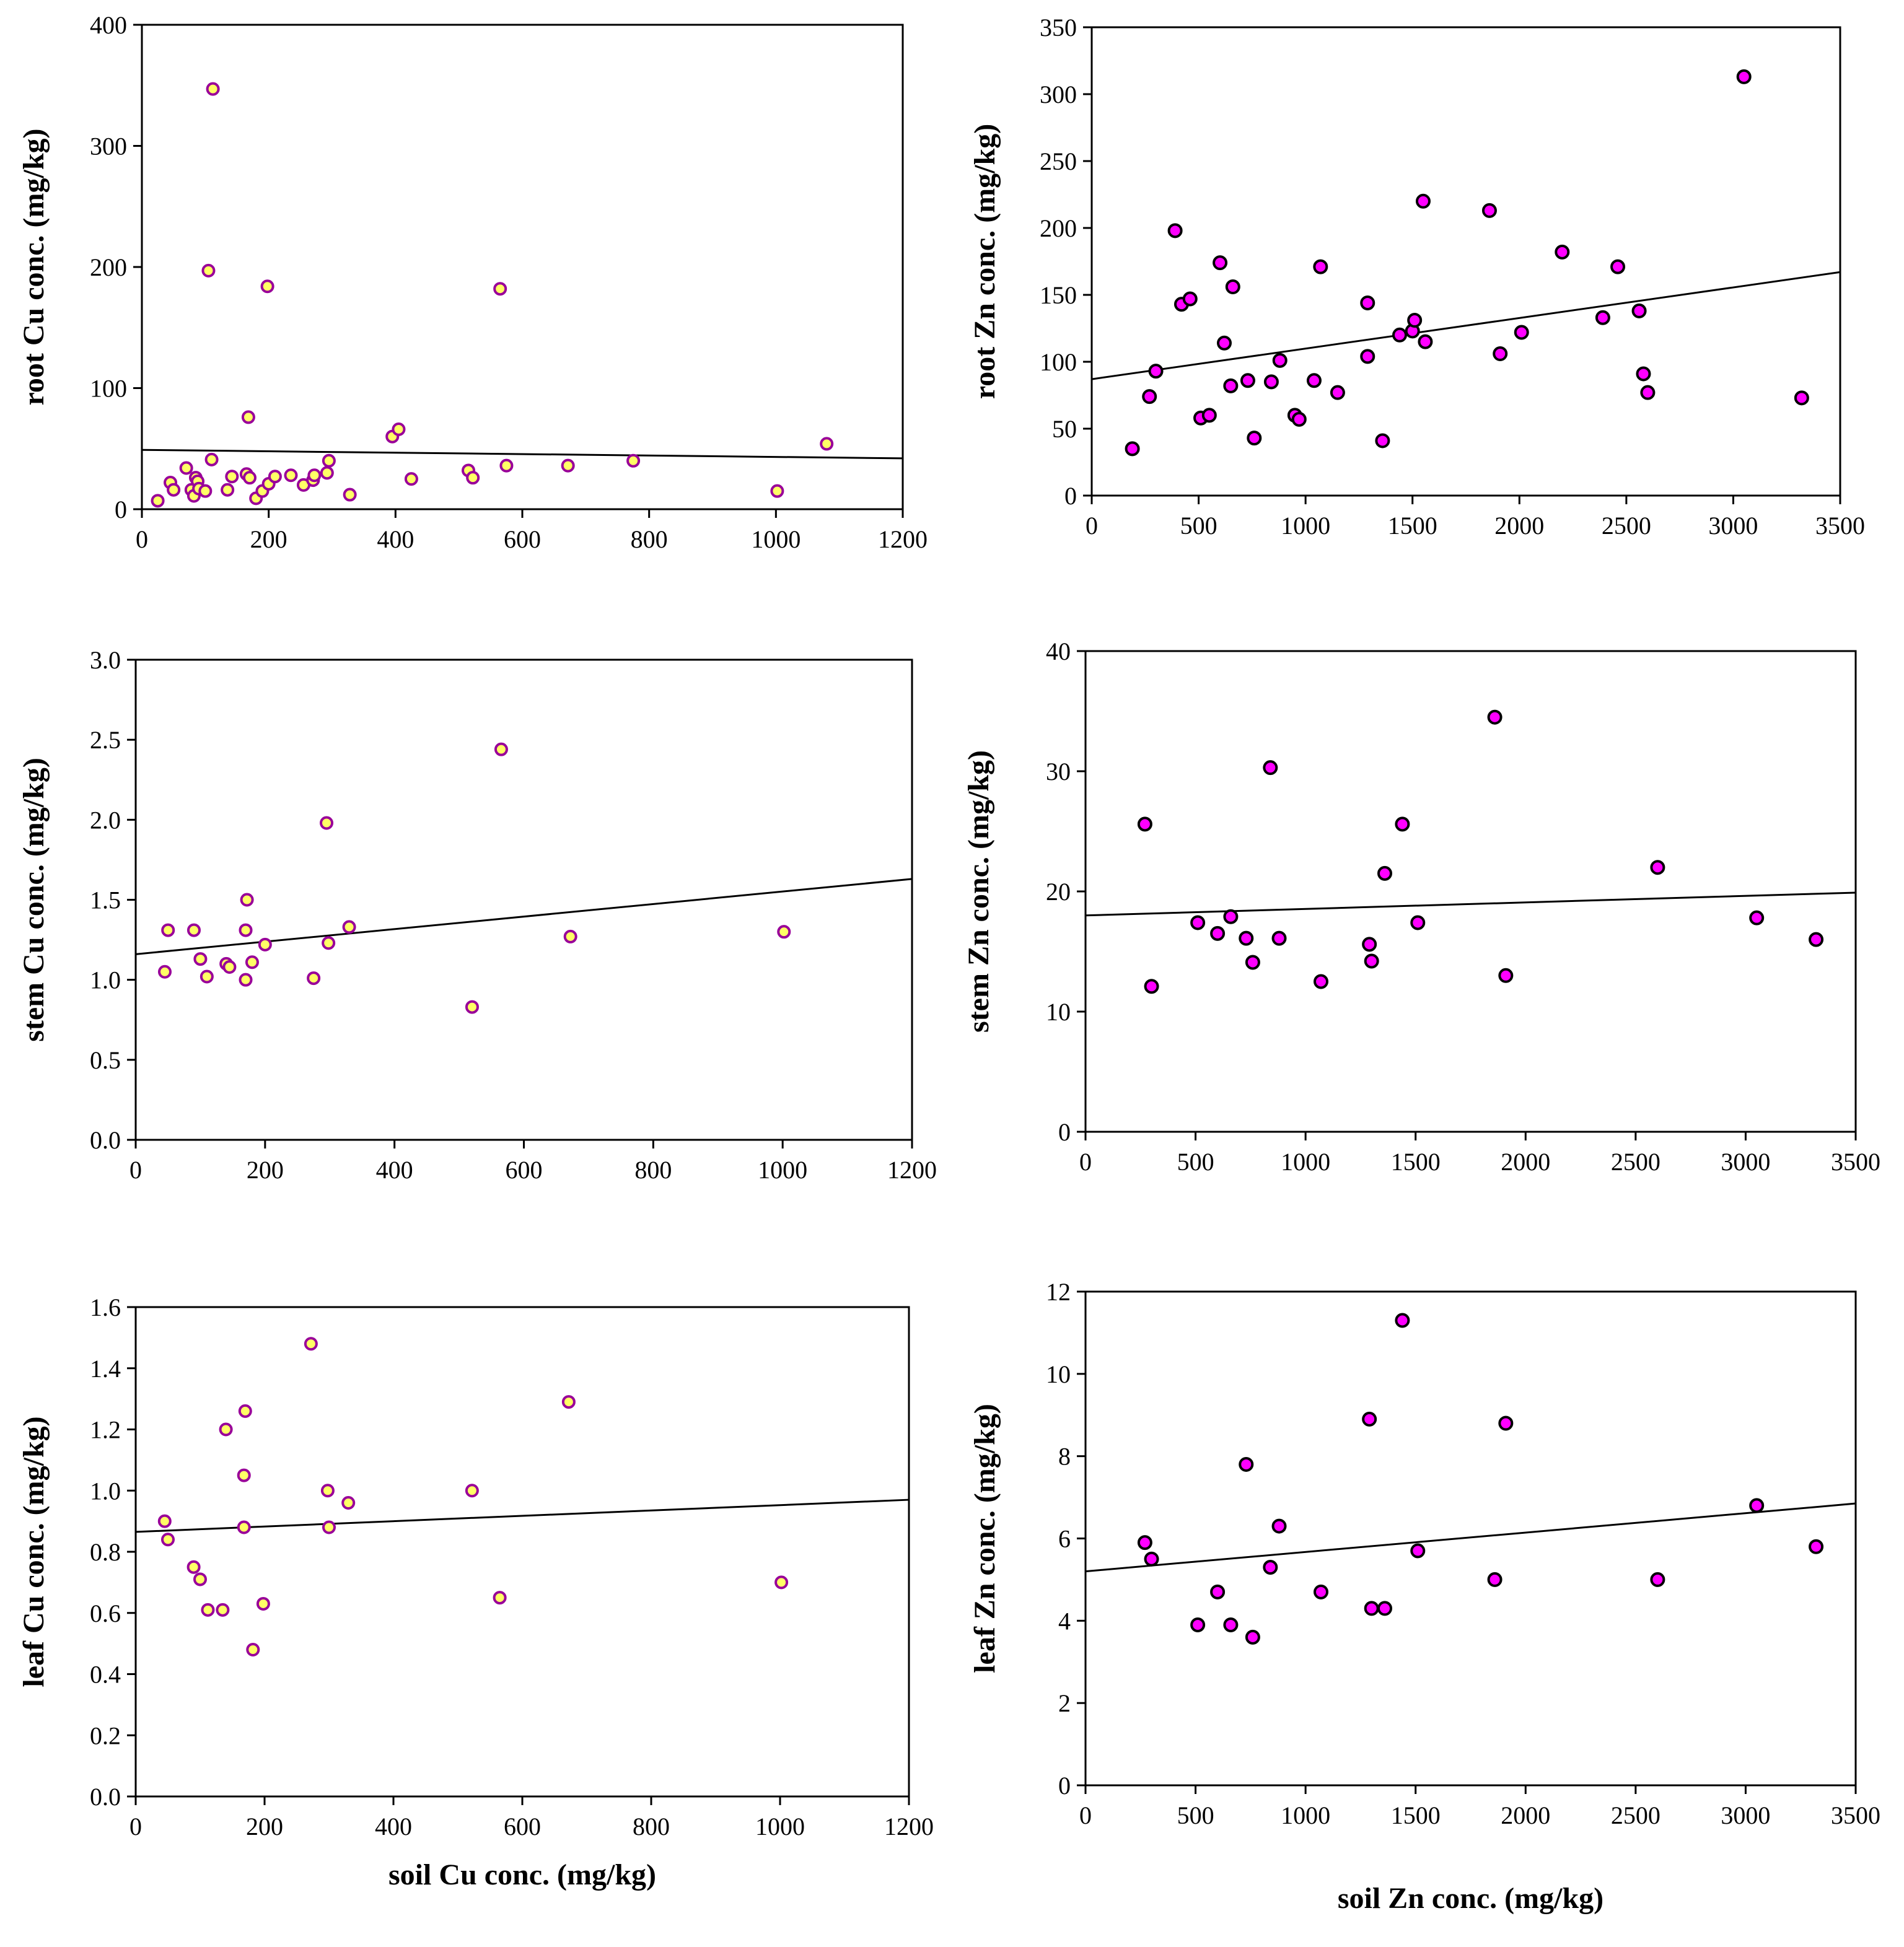 This screenshot has height=1947, width=1904. I want to click on y-tick-label: 250, so click(1058, 161).